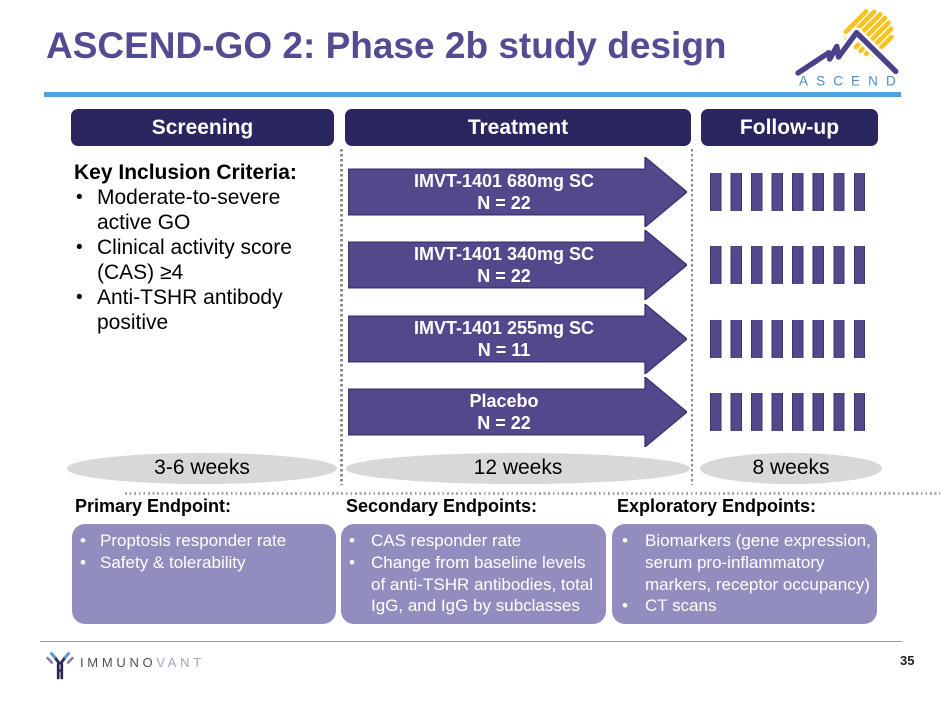 The width and height of the screenshot is (950, 713). What do you see at coordinates (851, 81) in the screenshot?
I see `svg-text: ASCEND` at bounding box center [851, 81].